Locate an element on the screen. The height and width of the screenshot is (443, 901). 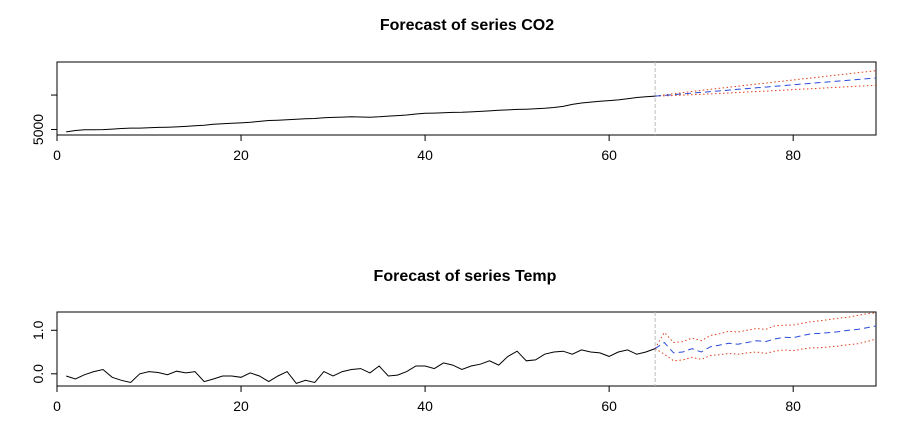
co2-x-tick-label-4: 80 is located at coordinates (793, 155).